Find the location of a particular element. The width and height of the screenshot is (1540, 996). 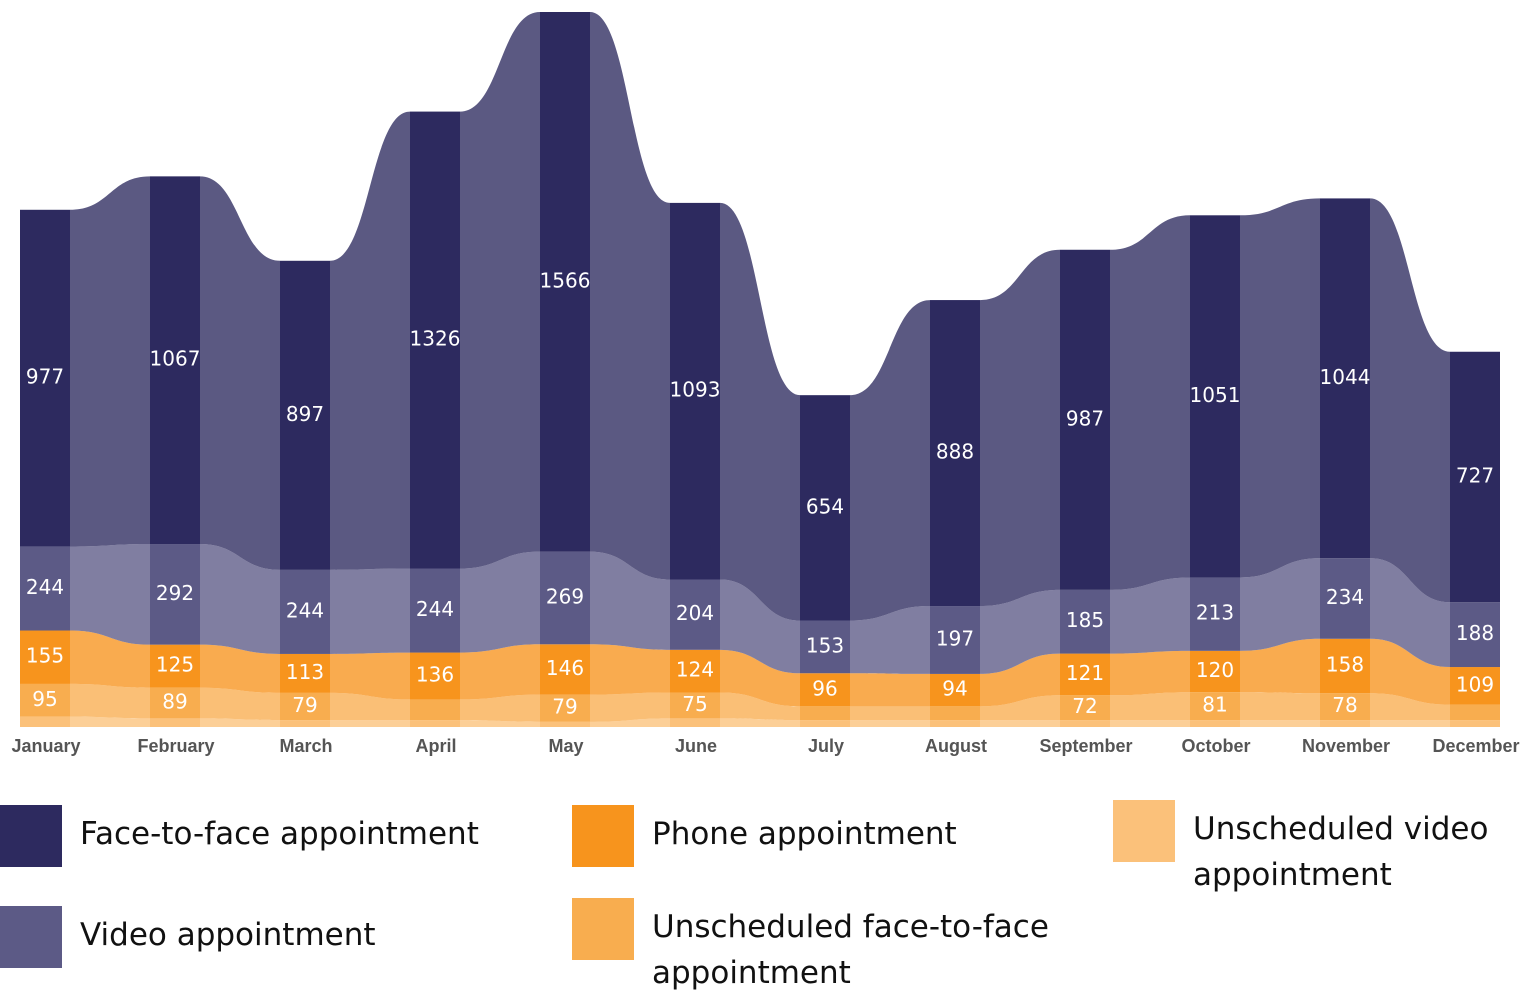

data-label: 158 is located at coordinates (1345, 665).